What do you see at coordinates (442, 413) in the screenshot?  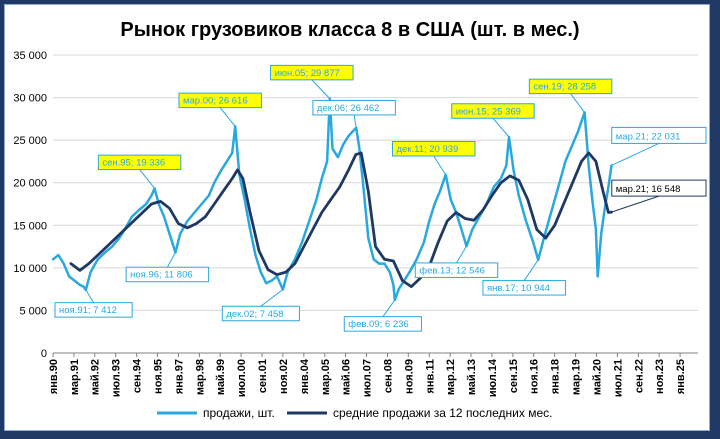 I see `legend-label-average: средние продажи за 12 последних мес.` at bounding box center [442, 413].